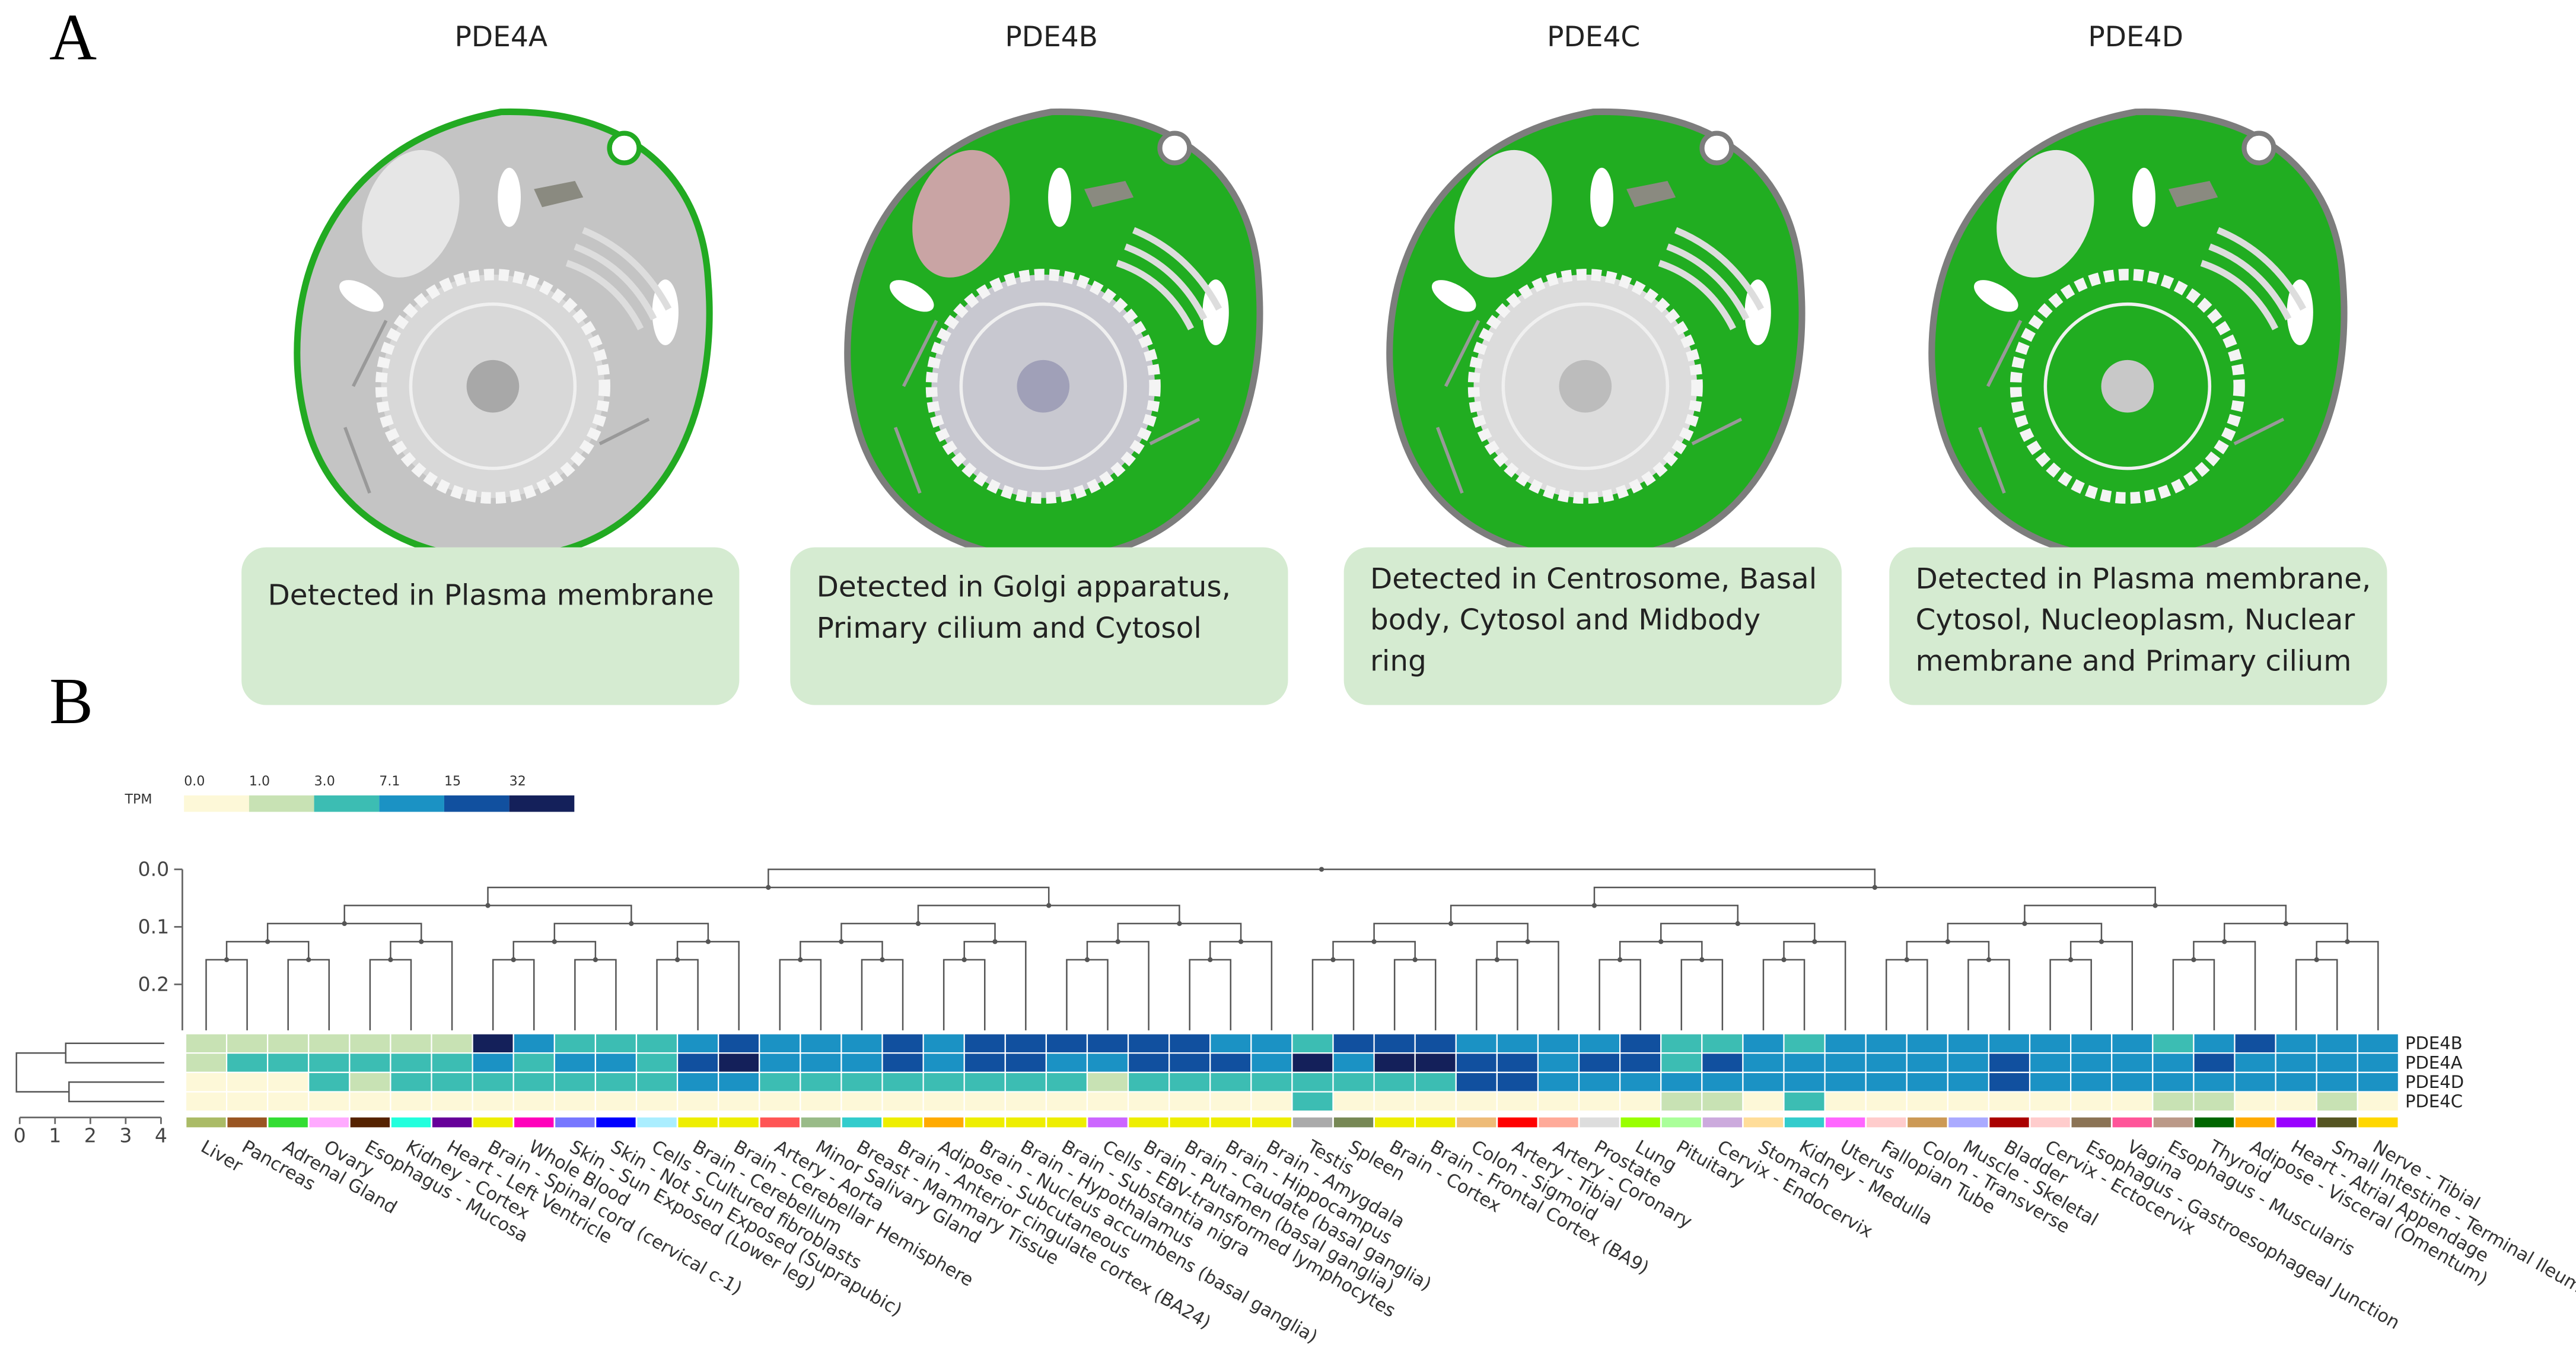 The width and height of the screenshot is (2576, 1346). What do you see at coordinates (1565, 620) in the screenshot?
I see `description-line: body, Cytosol and Midbody` at bounding box center [1565, 620].